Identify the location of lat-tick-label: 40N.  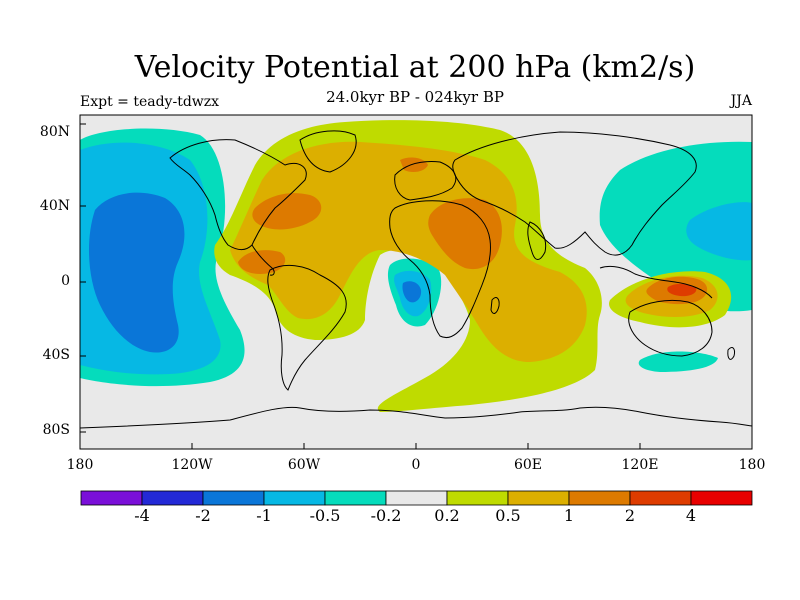
(54, 206).